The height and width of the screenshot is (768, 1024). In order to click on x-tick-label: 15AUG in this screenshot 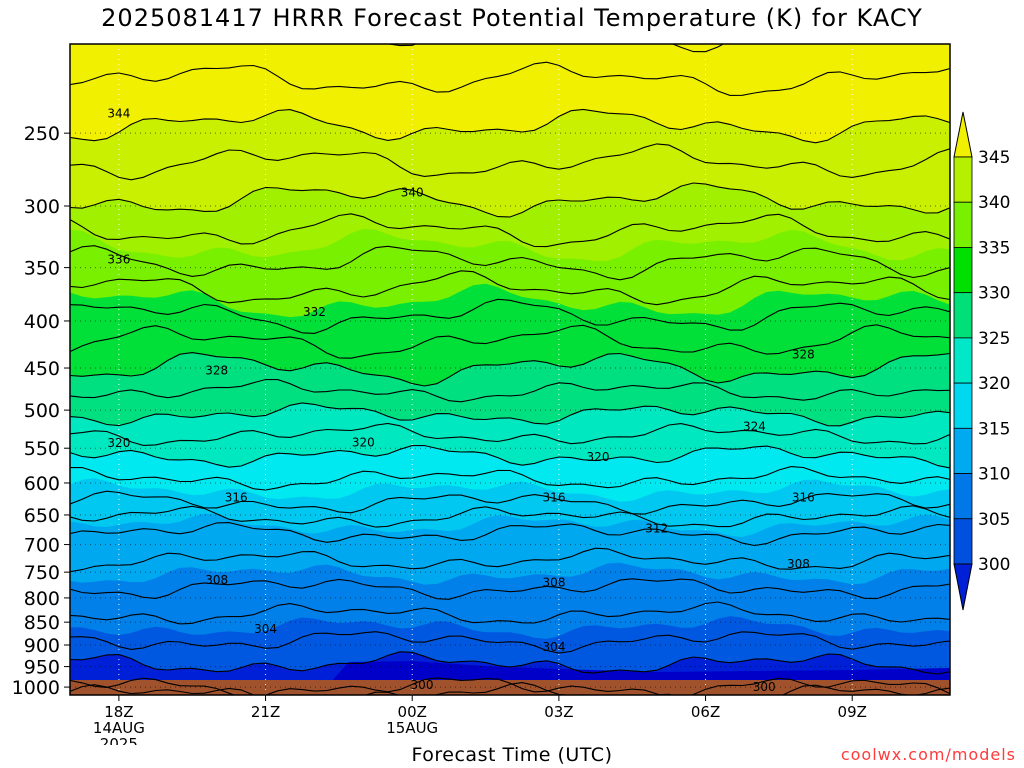, I will do `click(412, 728)`.